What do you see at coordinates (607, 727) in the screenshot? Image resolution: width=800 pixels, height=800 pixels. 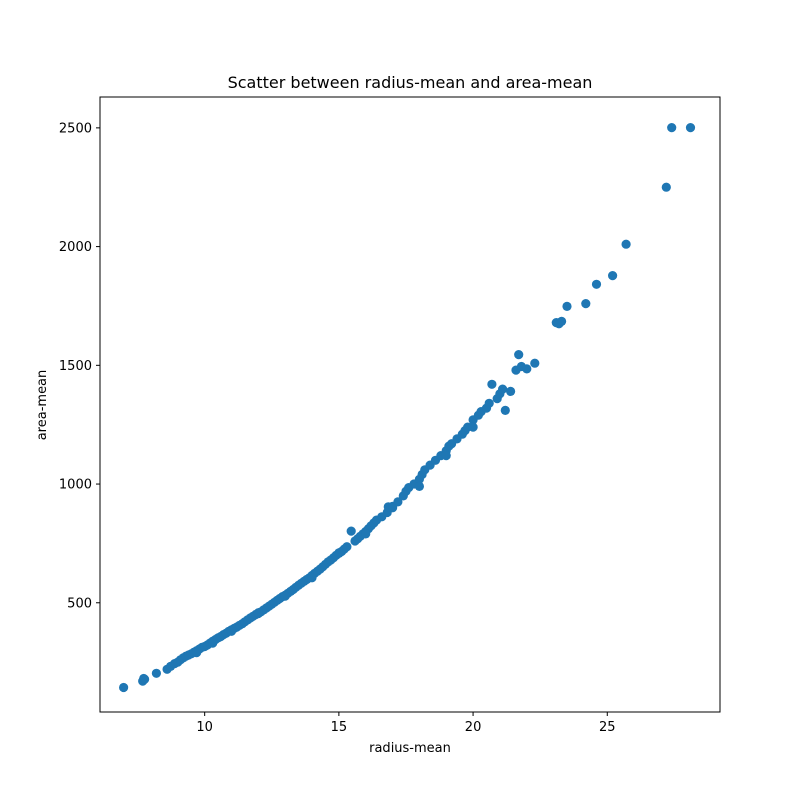 I see `x-tick-label: 25` at bounding box center [607, 727].